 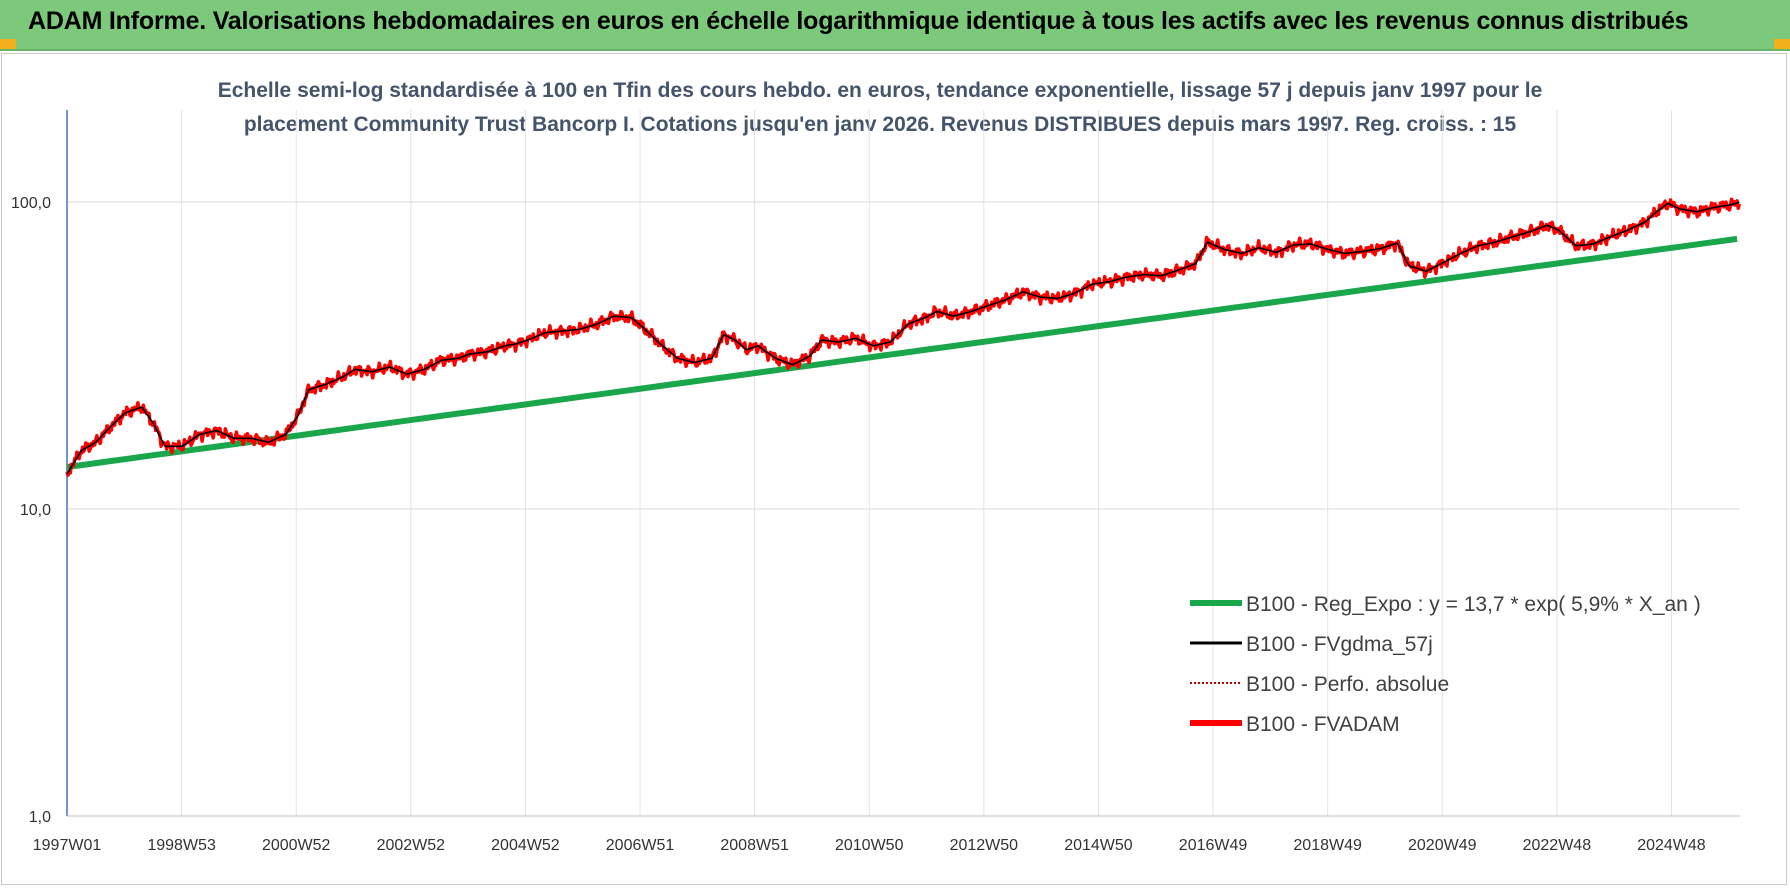 I want to click on corner-marker-top-right, so click(x=1782, y=44).